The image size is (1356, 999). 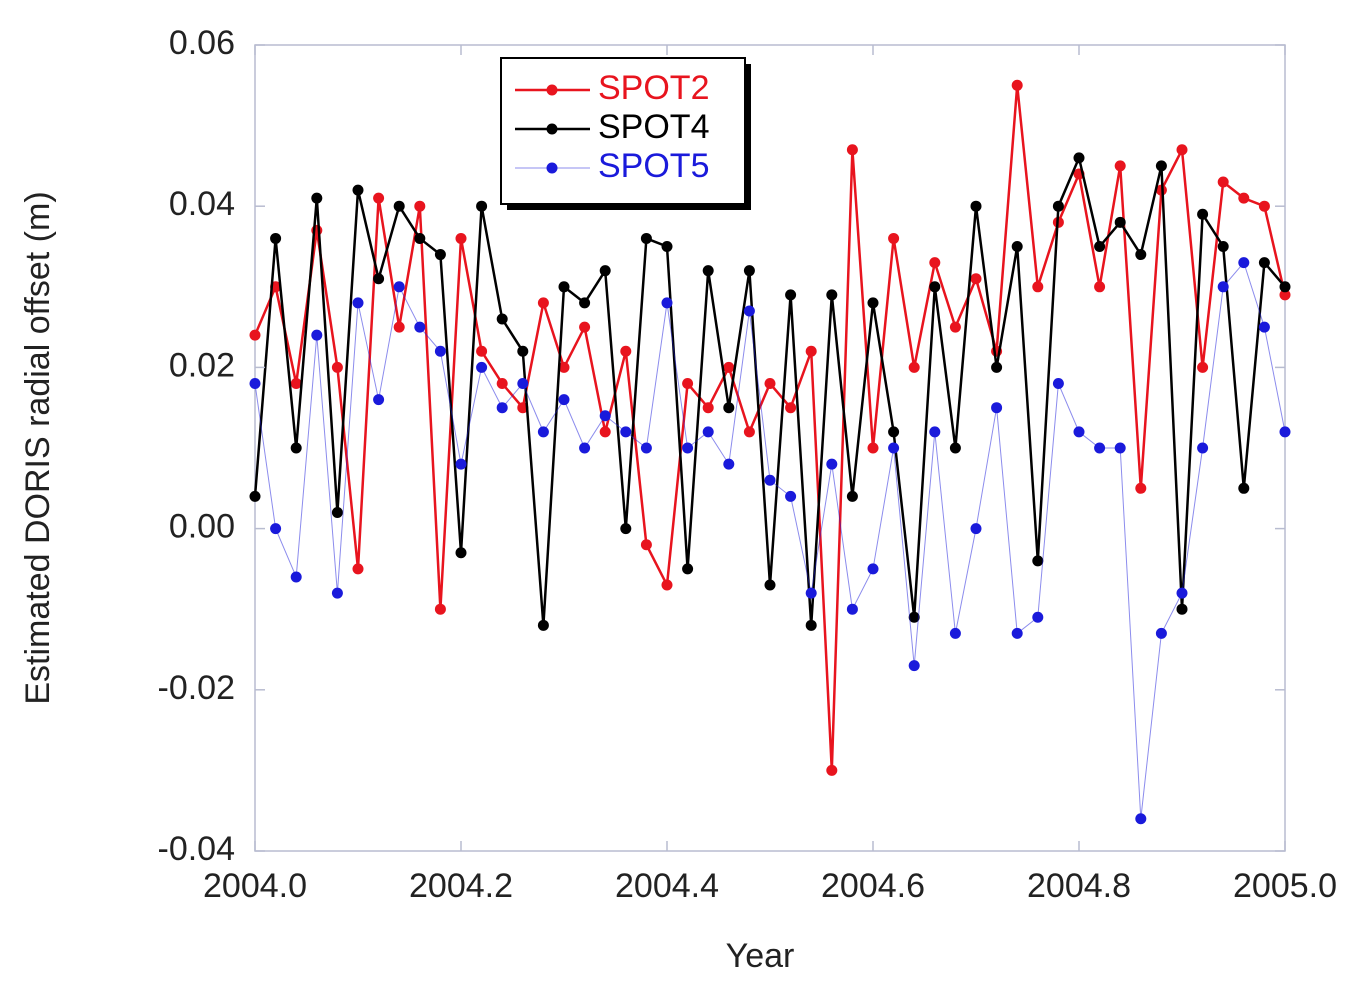 What do you see at coordinates (461, 886) in the screenshot?
I see `x-tick-label: 2004.2` at bounding box center [461, 886].